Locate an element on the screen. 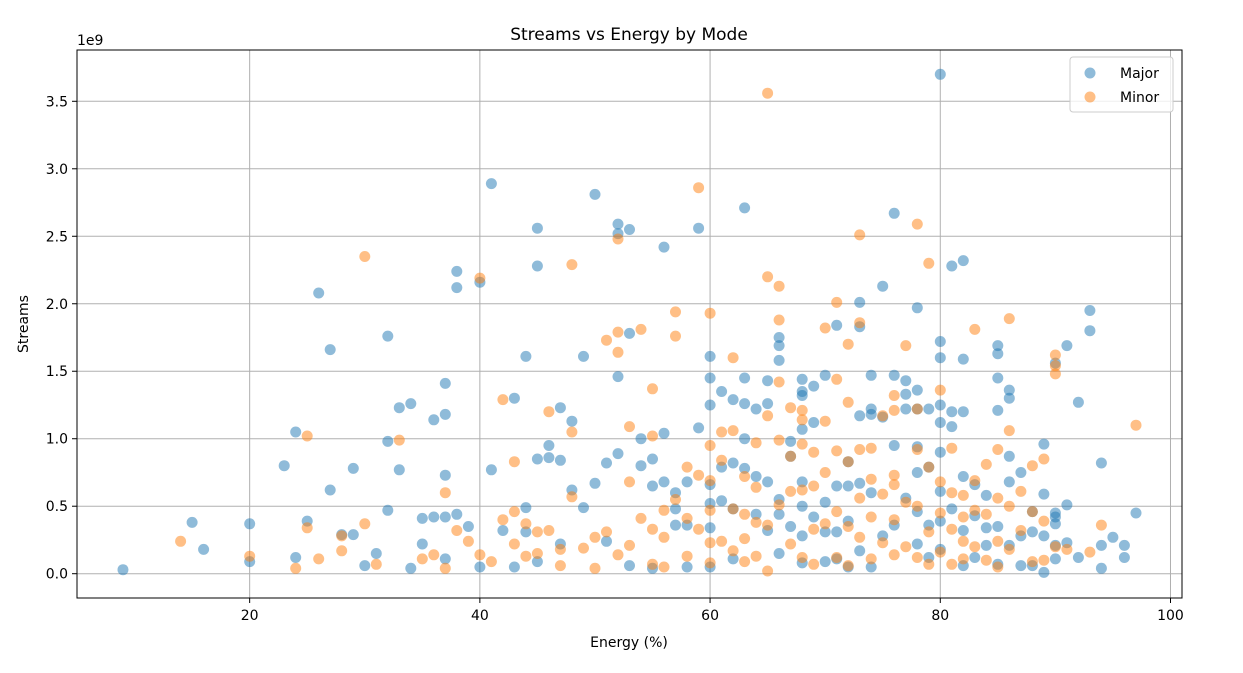 The width and height of the screenshot is (1243, 673). y-tick-label: 3.0 is located at coordinates (57, 170).